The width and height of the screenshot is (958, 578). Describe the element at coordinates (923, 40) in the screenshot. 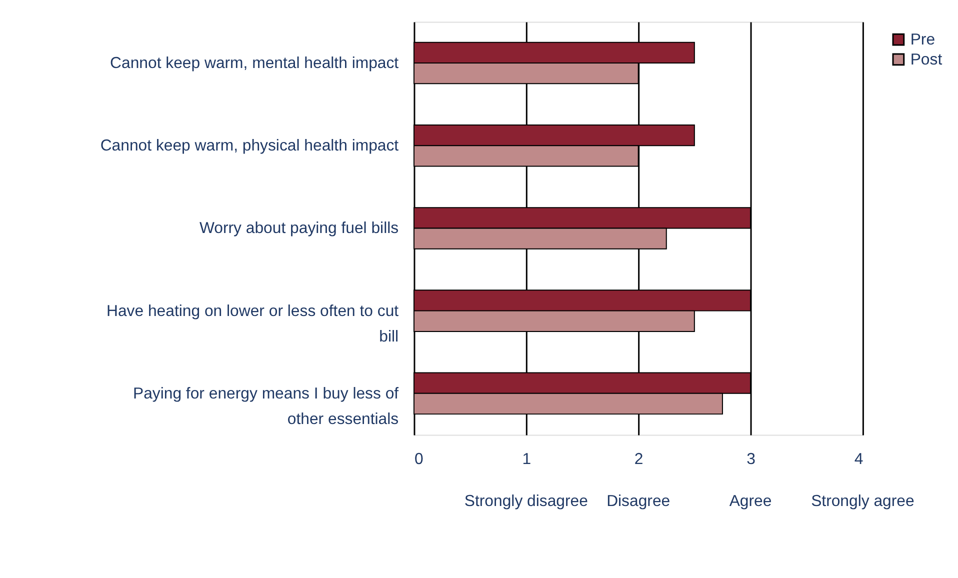

I see `legend-label: Pre` at that location.